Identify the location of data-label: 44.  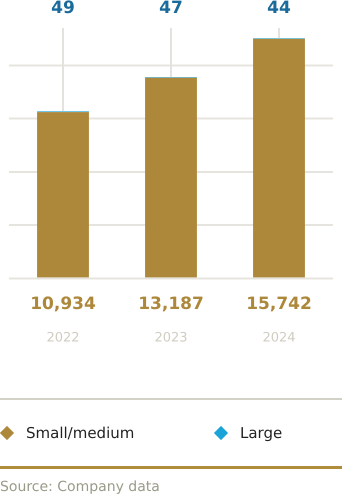
(279, 9).